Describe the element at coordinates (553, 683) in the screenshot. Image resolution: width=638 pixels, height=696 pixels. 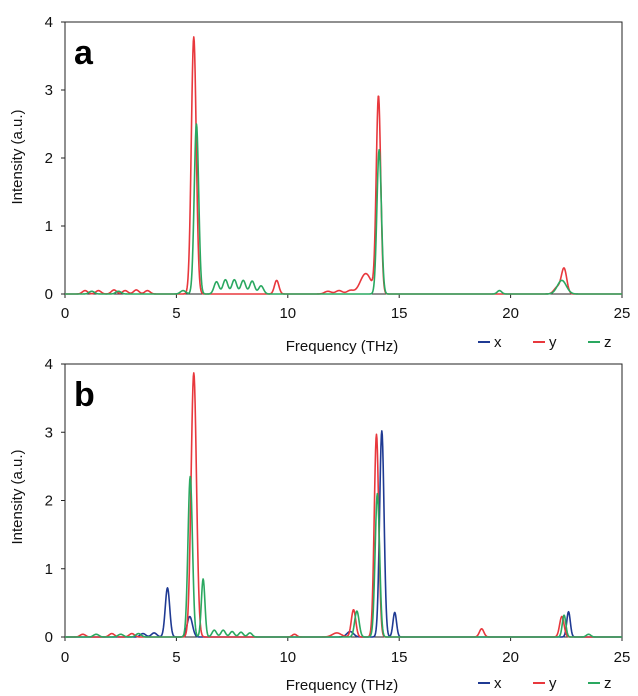
I see `panel-b-legend-label-y: y` at that location.